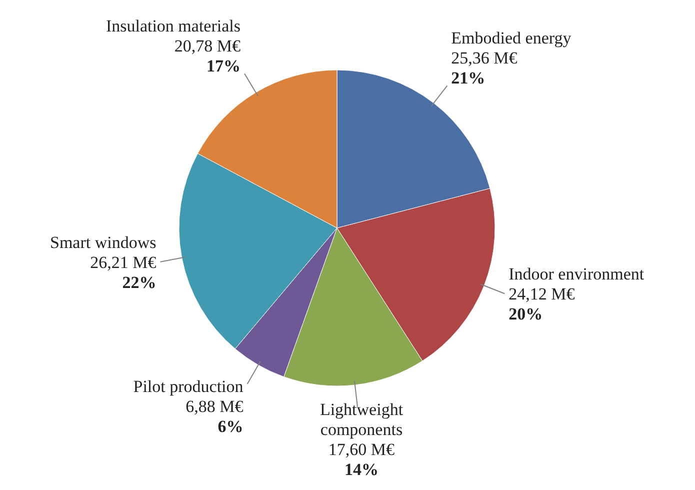 This screenshot has width=695, height=490. I want to click on slice-label: Smart windows, so click(103, 242).